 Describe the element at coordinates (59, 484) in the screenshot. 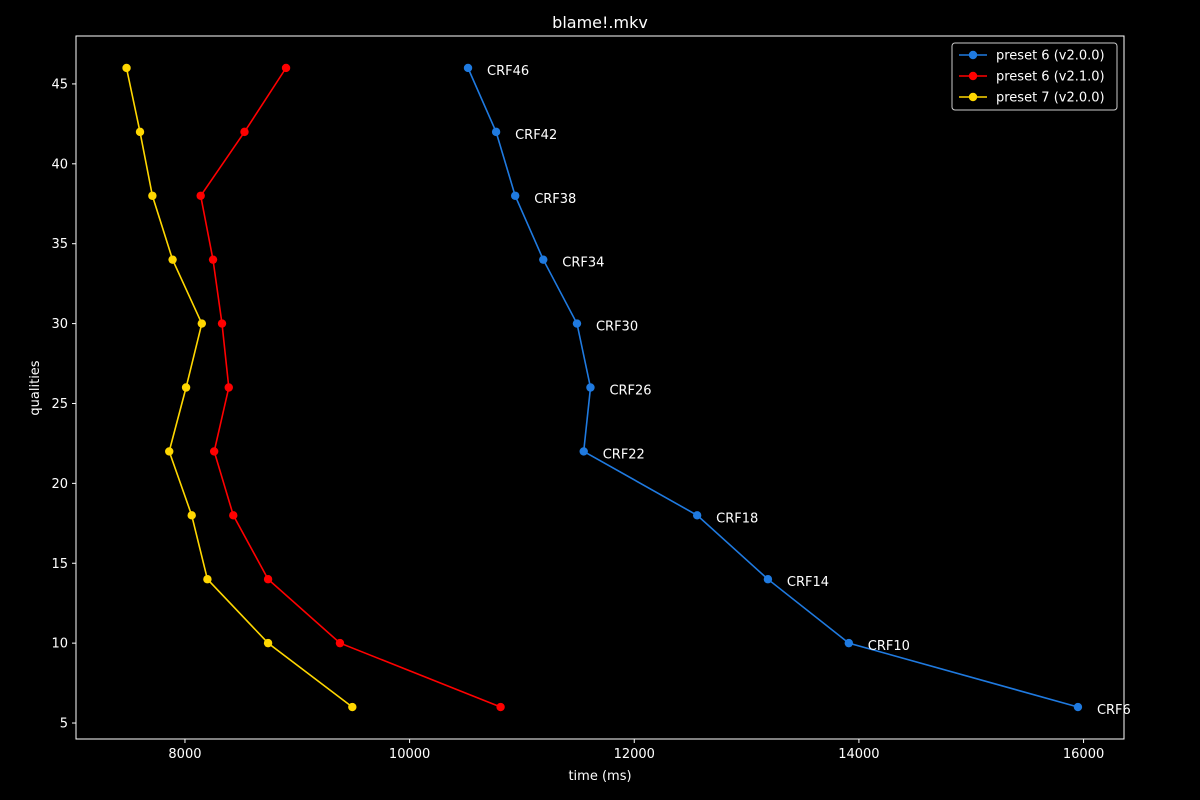

I see `y-tick-label: 20` at that location.